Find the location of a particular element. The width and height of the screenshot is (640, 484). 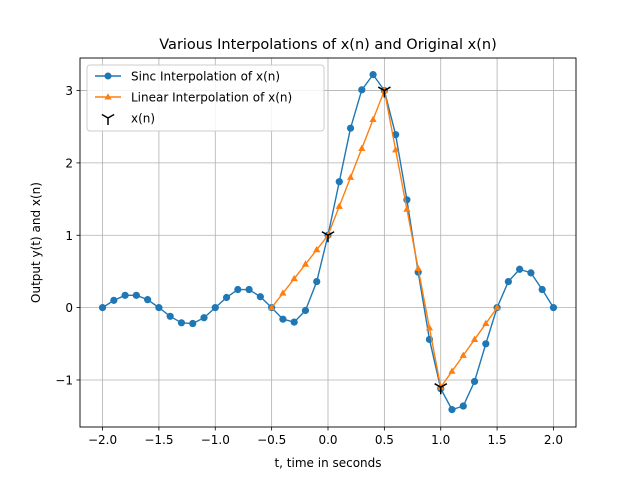

legend-marker-linear is located at coordinates (108, 96).